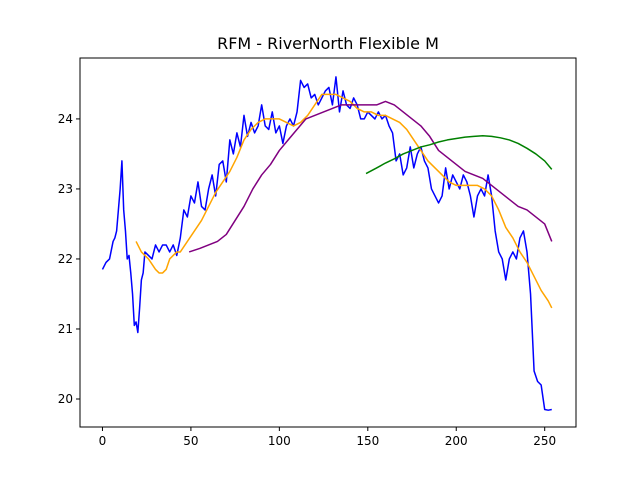  I want to click on chart-title: RFM - RiverNorth Flexible M, so click(328, 43).